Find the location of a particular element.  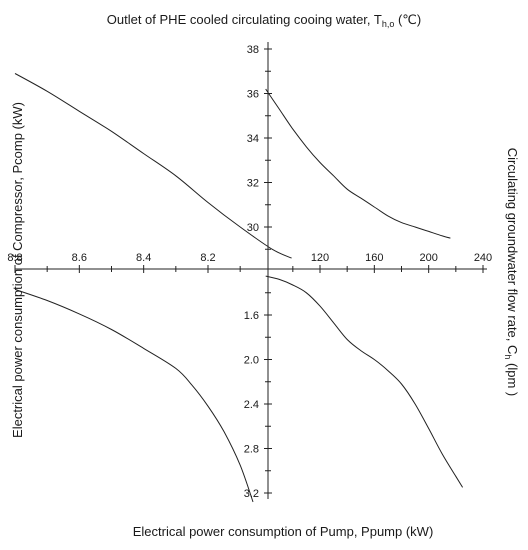

top-axis-tick-label: 32 is located at coordinates (253, 184).